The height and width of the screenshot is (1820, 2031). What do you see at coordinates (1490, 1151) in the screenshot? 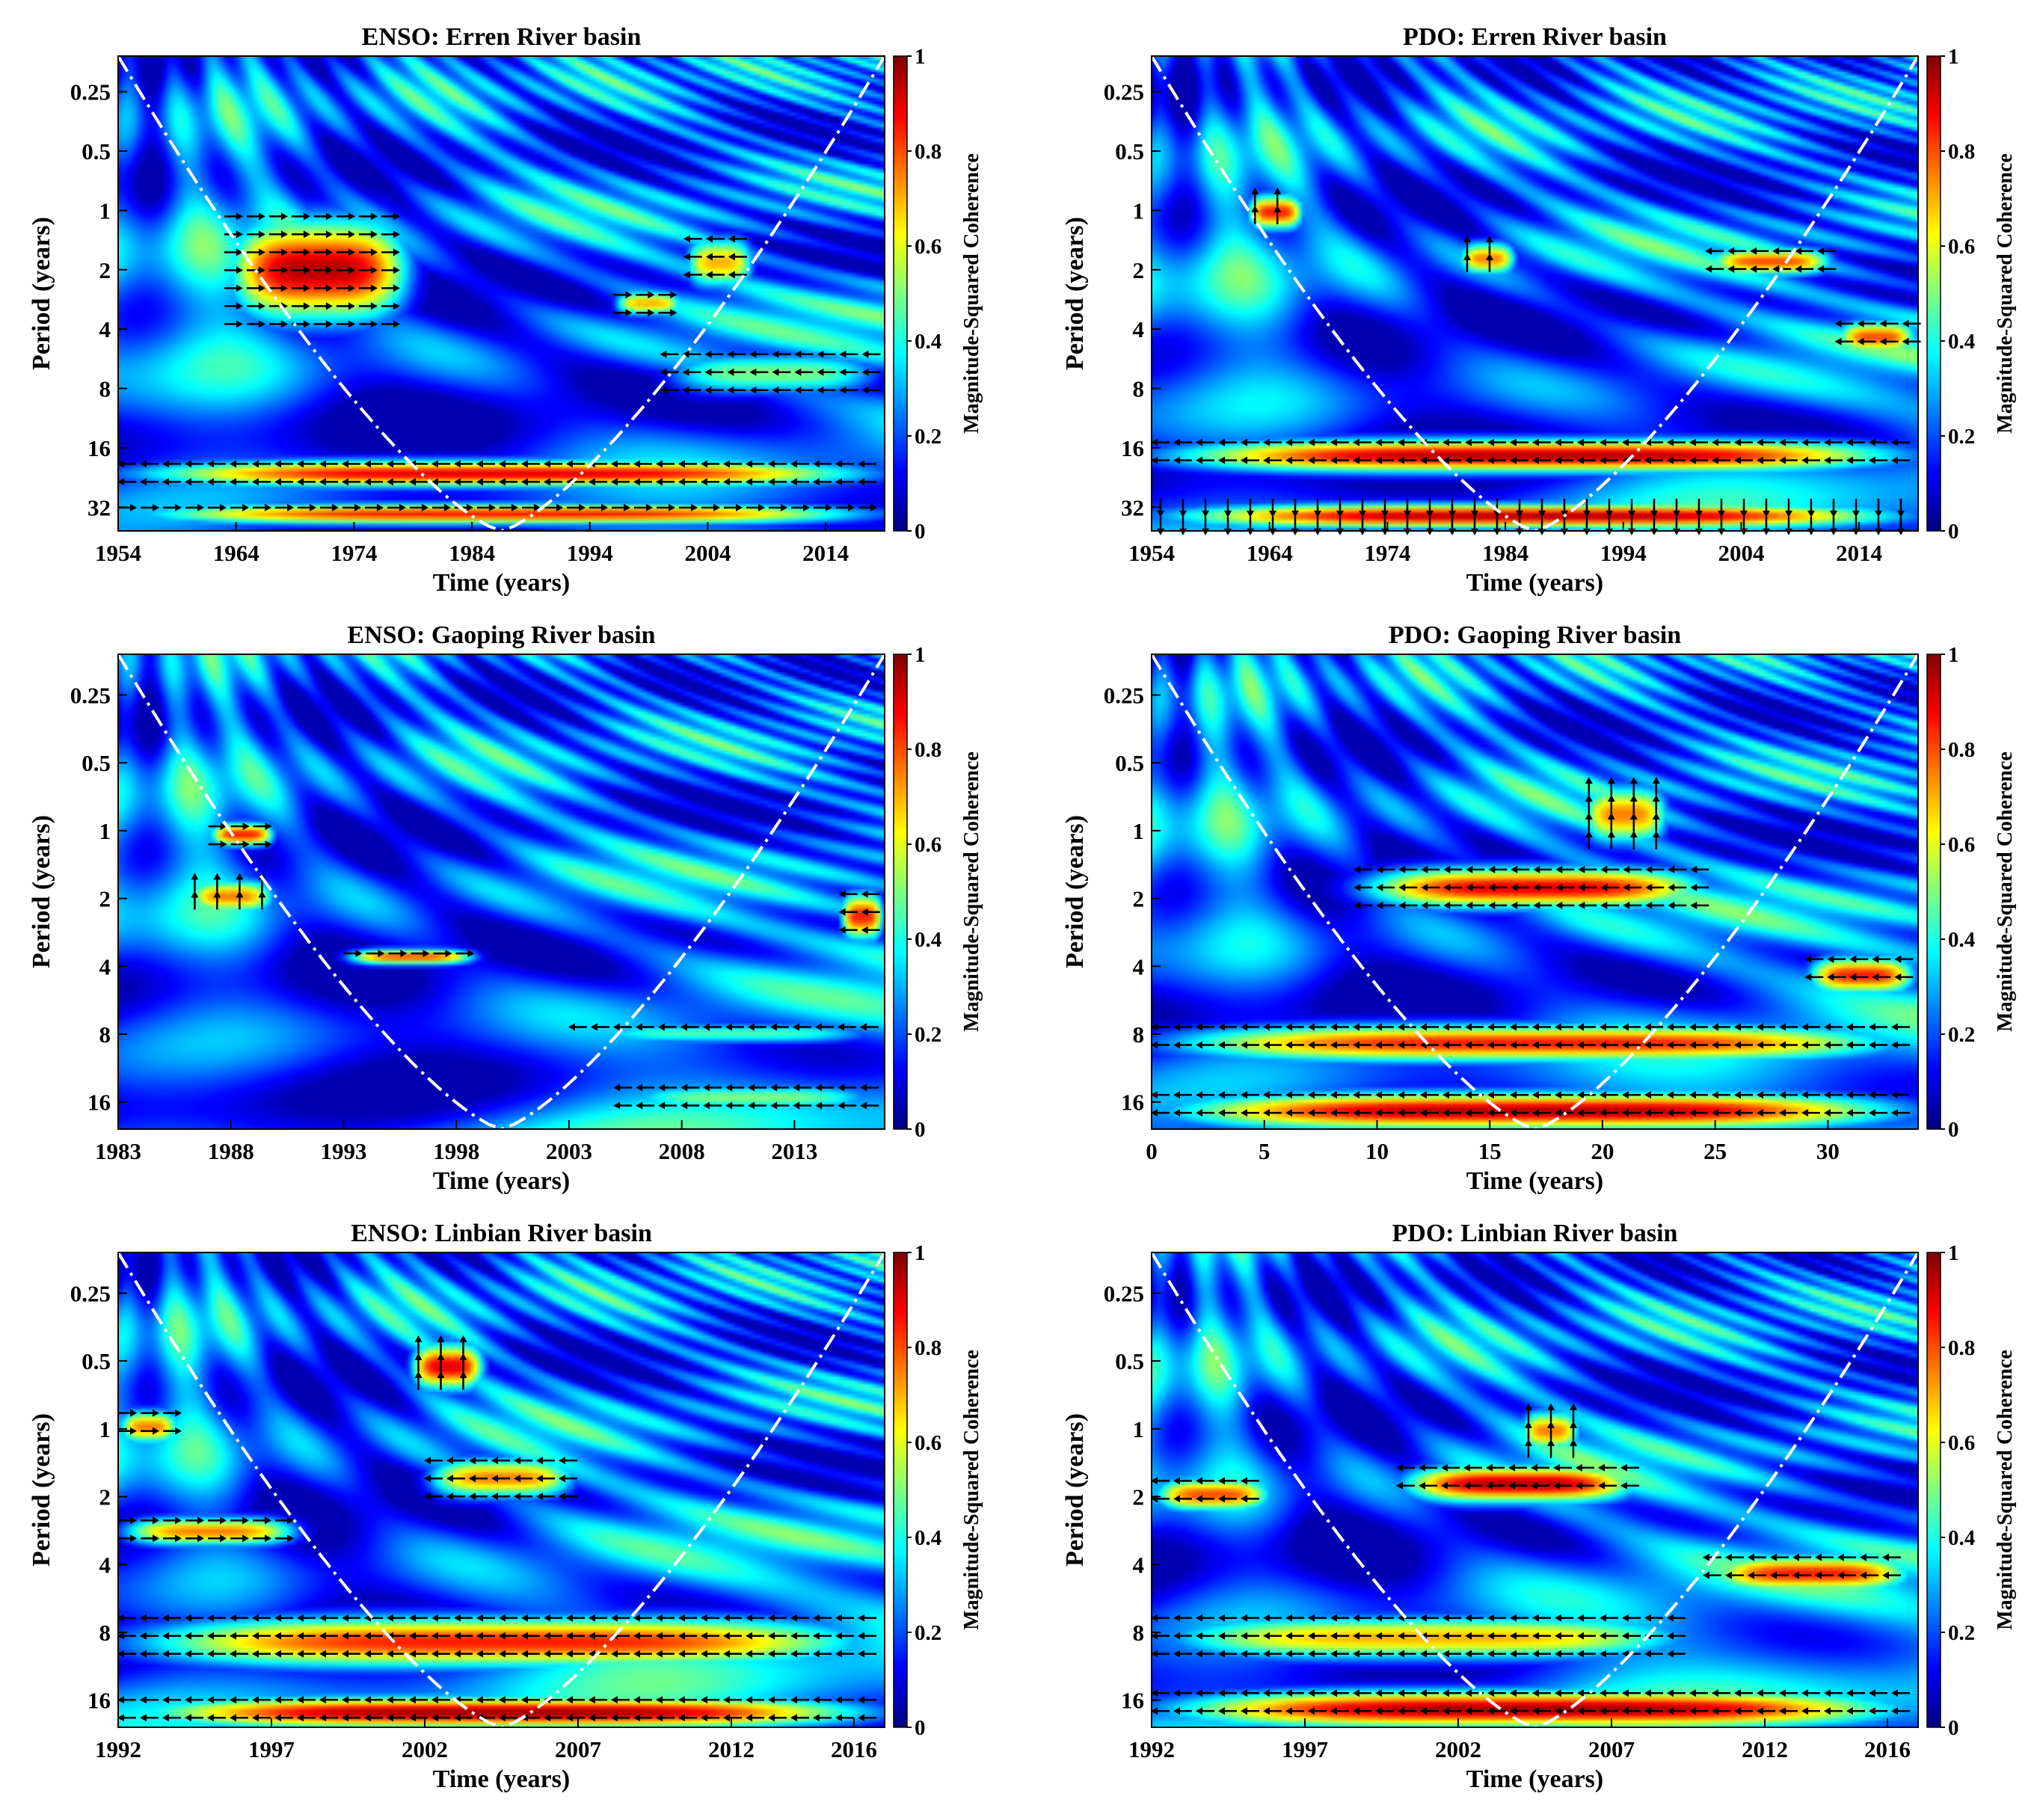
I see `x-tick-label: 15` at bounding box center [1490, 1151].